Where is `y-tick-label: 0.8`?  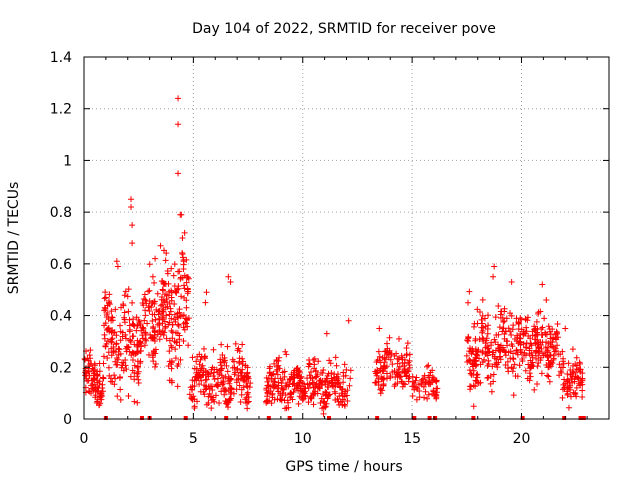
y-tick-label: 0.8 is located at coordinates (61, 213).